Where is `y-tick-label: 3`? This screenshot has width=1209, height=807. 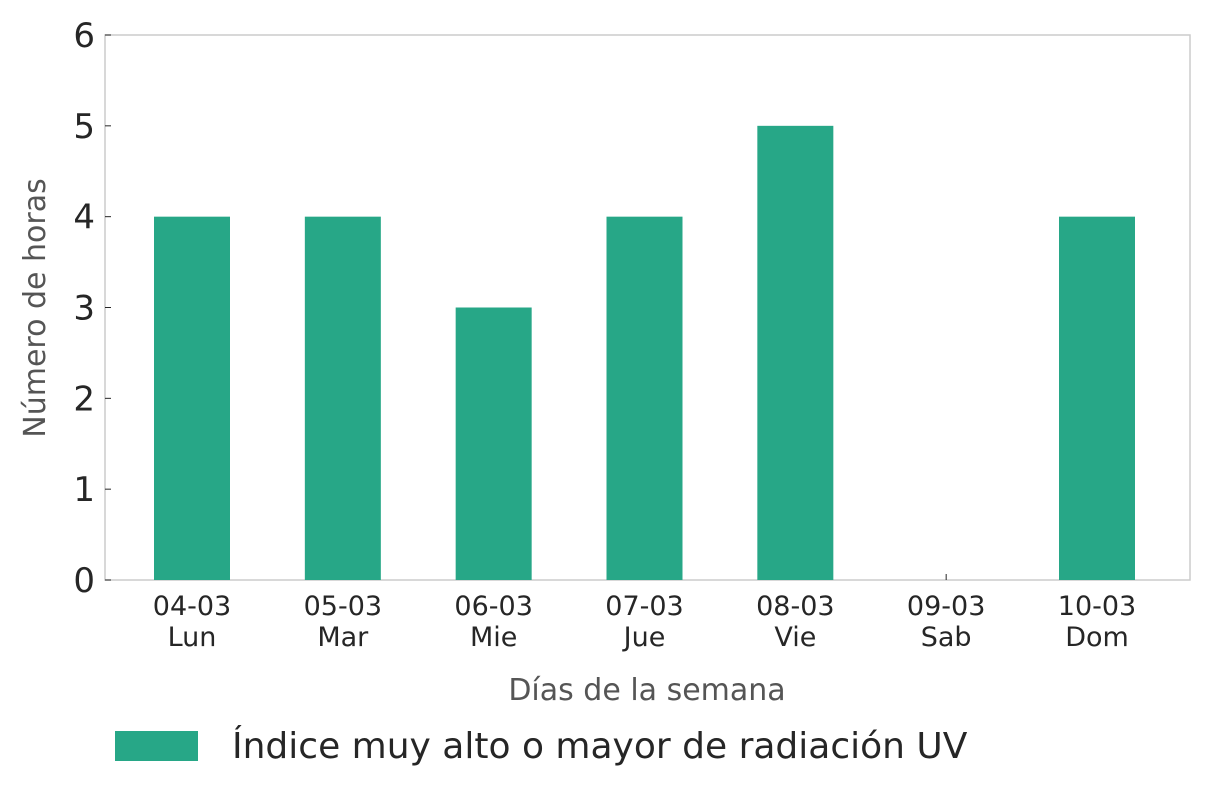
y-tick-label: 3 is located at coordinates (84, 309).